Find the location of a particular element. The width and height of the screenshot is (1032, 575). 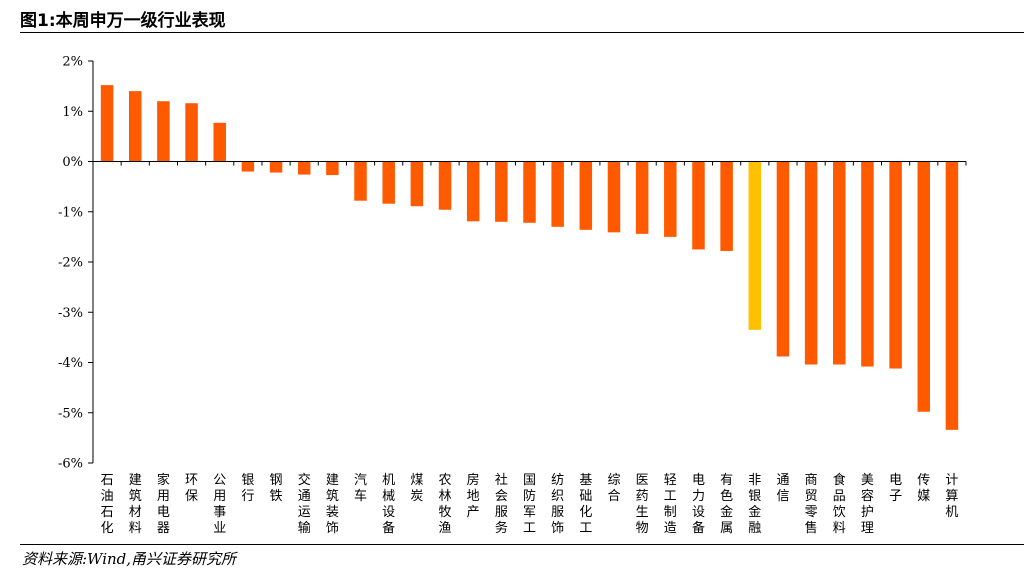

x-category-label: 环保 is located at coordinates (191, 488).